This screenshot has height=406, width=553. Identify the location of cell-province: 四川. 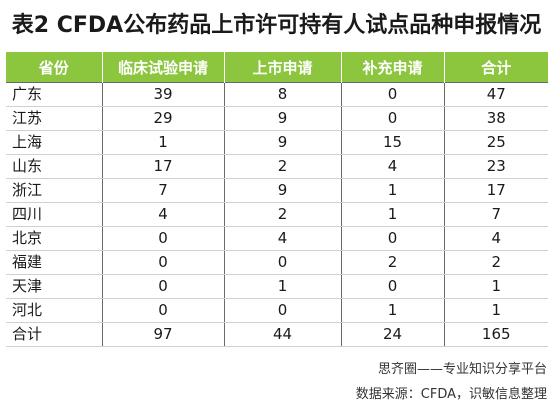
(54, 214).